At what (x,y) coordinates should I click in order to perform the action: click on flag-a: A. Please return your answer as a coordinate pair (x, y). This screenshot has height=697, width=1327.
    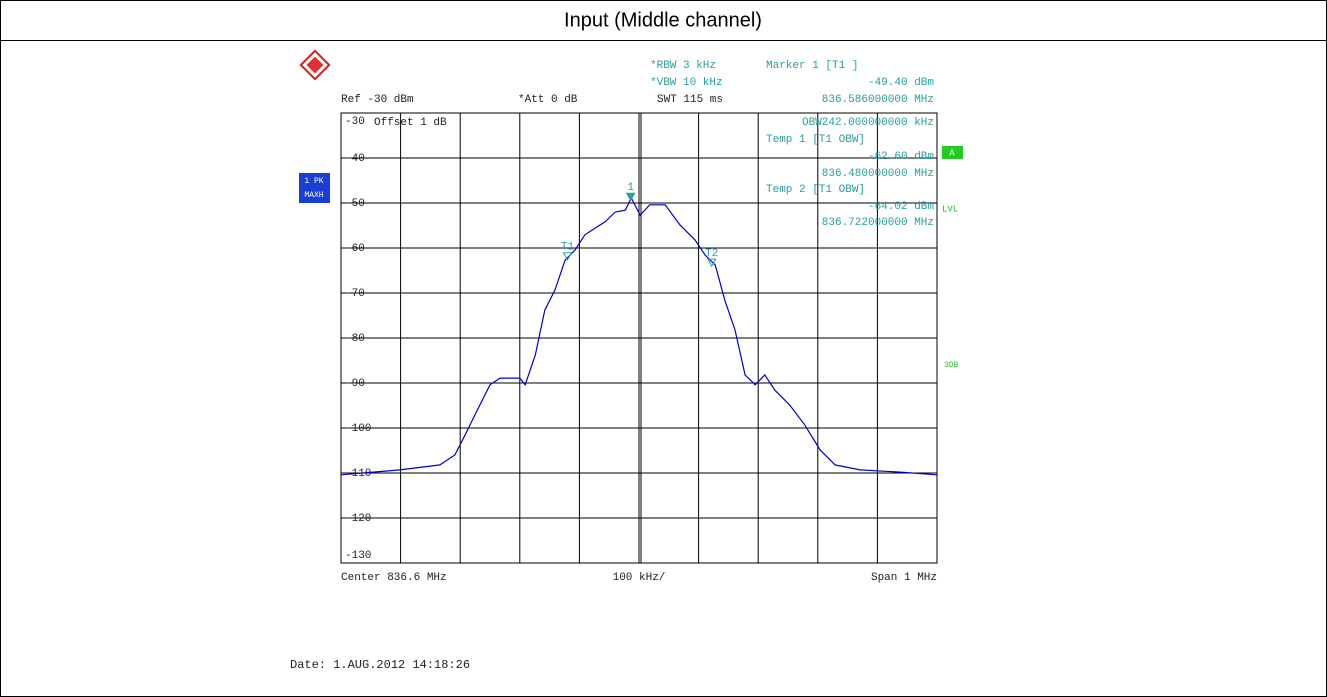
    Looking at the image, I should click on (952, 153).